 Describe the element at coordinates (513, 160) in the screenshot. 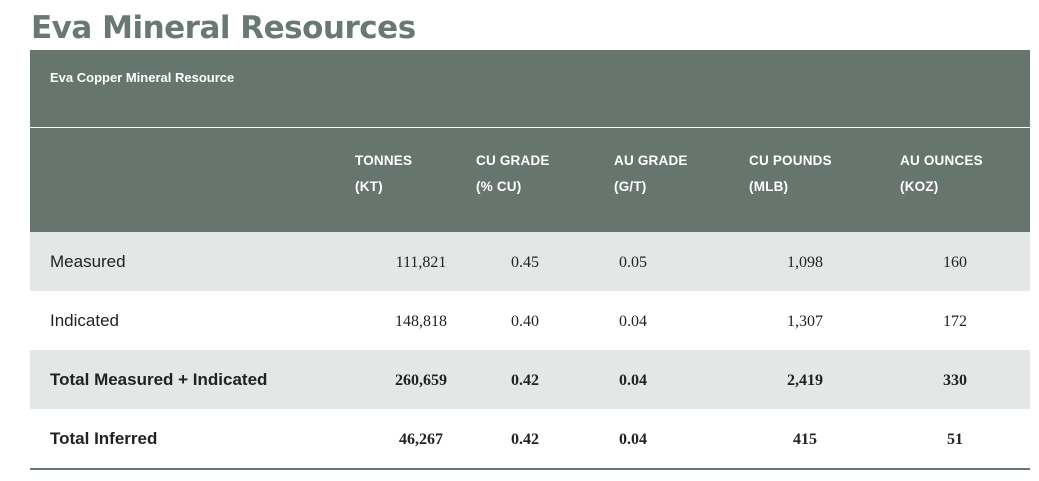

I see `column-header-line: CU GRADE` at that location.